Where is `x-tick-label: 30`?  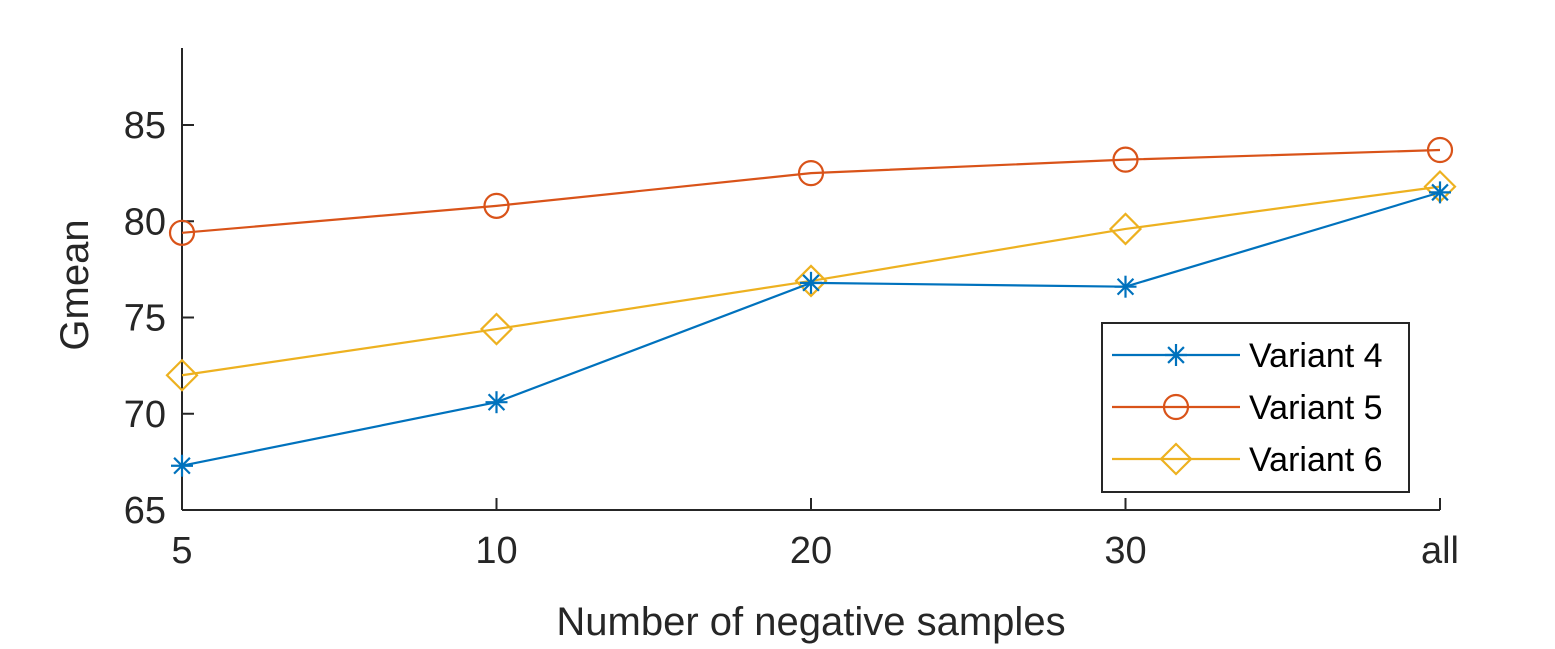
x-tick-label: 30 is located at coordinates (1125, 551).